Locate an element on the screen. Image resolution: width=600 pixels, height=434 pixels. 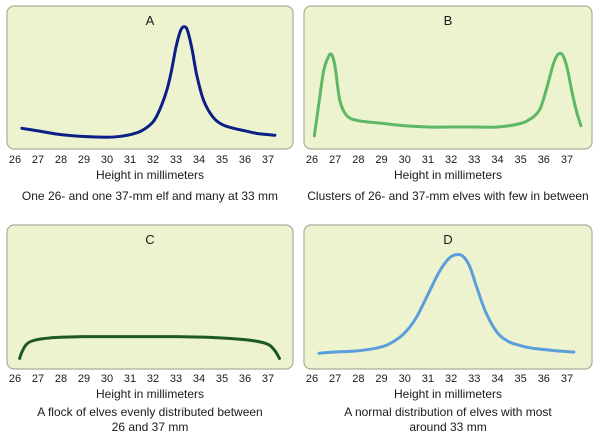
chart-b-tick-label: 37 is located at coordinates (567, 160).